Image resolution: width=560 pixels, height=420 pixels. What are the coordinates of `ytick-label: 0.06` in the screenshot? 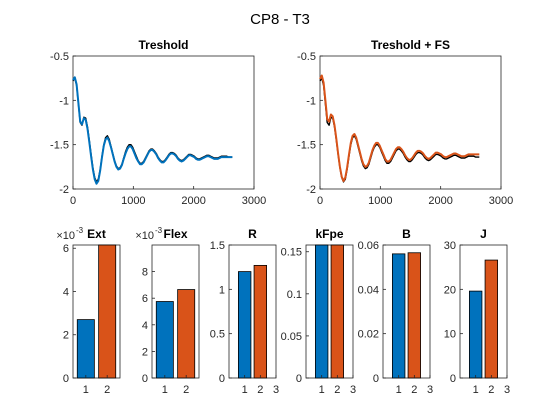 It's located at (368, 246).